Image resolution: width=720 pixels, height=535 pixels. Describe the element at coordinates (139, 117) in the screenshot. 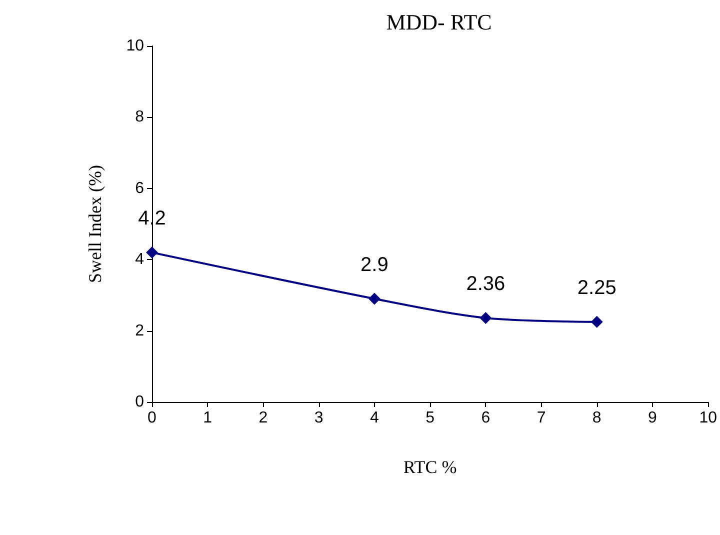

I see `y-tick-label: 8` at that location.